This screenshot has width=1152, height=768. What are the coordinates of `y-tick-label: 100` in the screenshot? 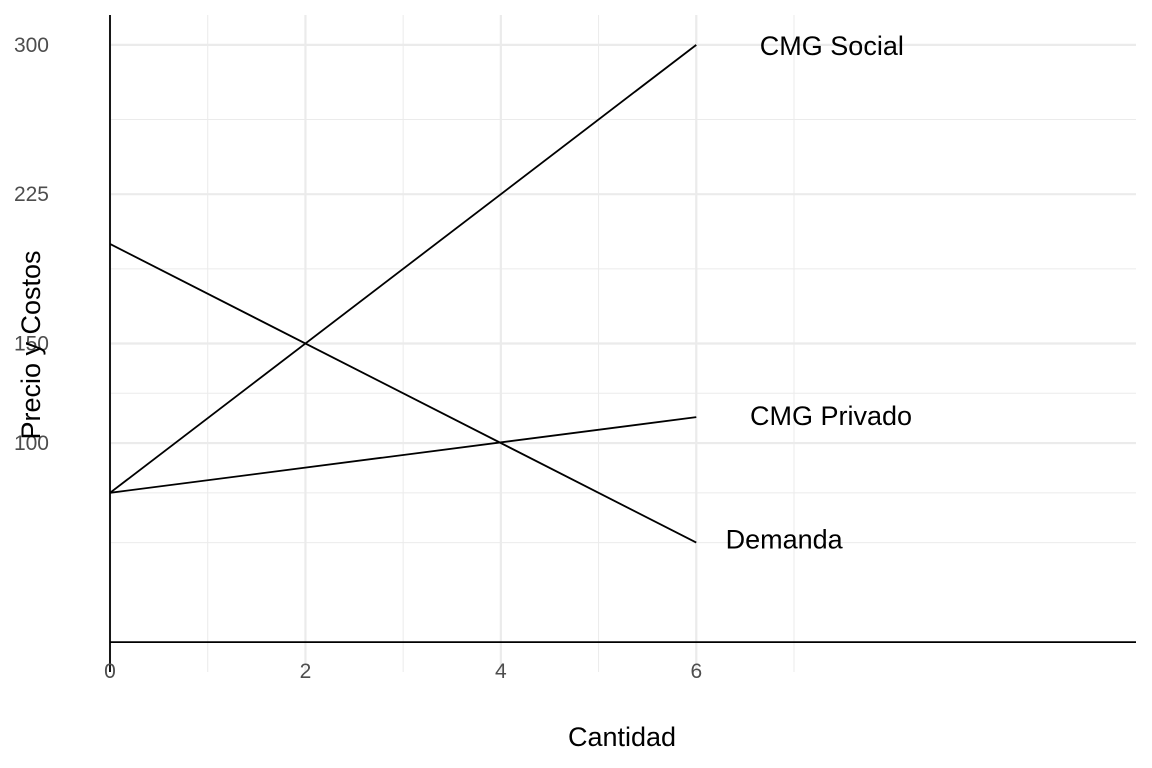 It's located at (31, 443).